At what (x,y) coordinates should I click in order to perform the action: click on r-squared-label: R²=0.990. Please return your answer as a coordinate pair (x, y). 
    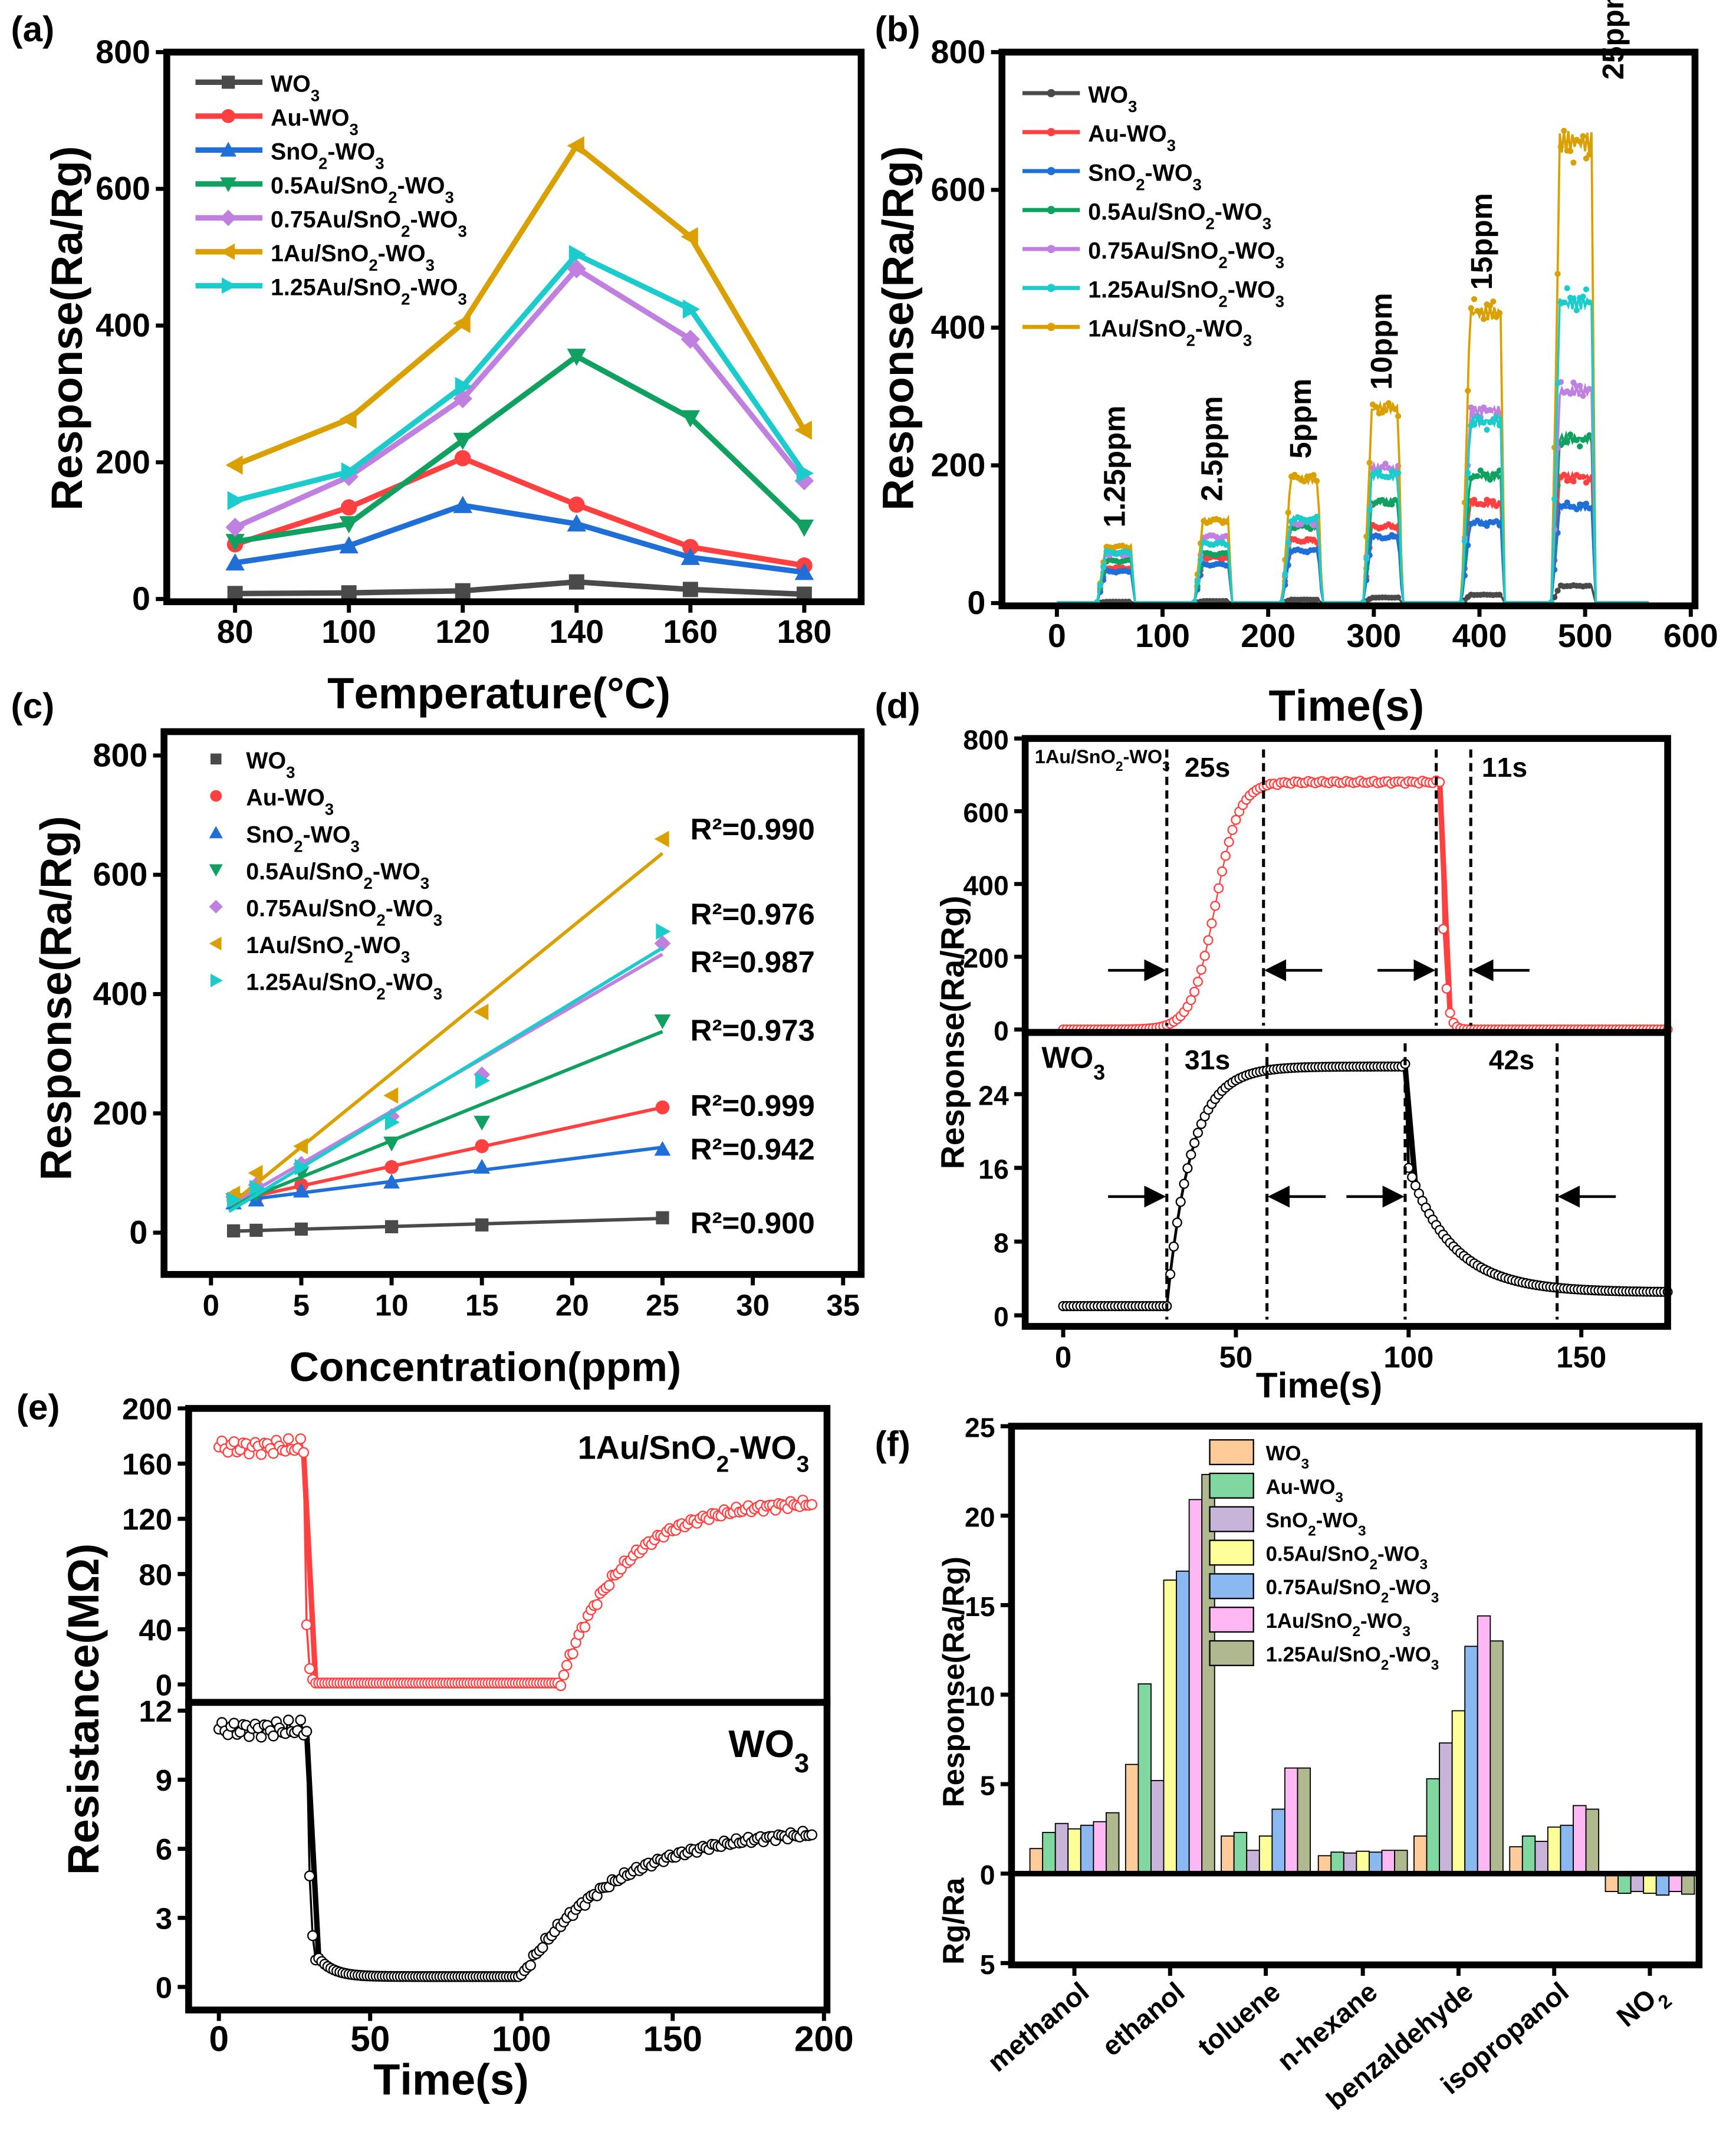
    Looking at the image, I should click on (753, 829).